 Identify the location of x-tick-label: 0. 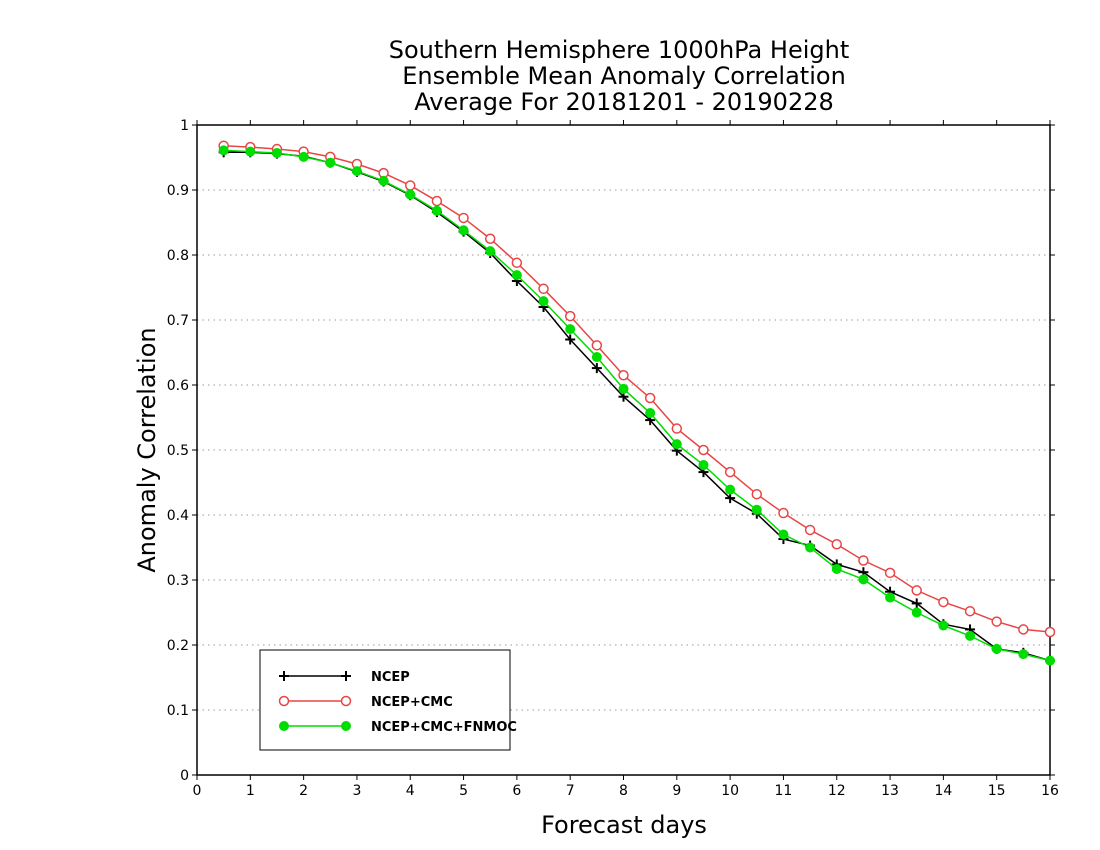
(197, 791).